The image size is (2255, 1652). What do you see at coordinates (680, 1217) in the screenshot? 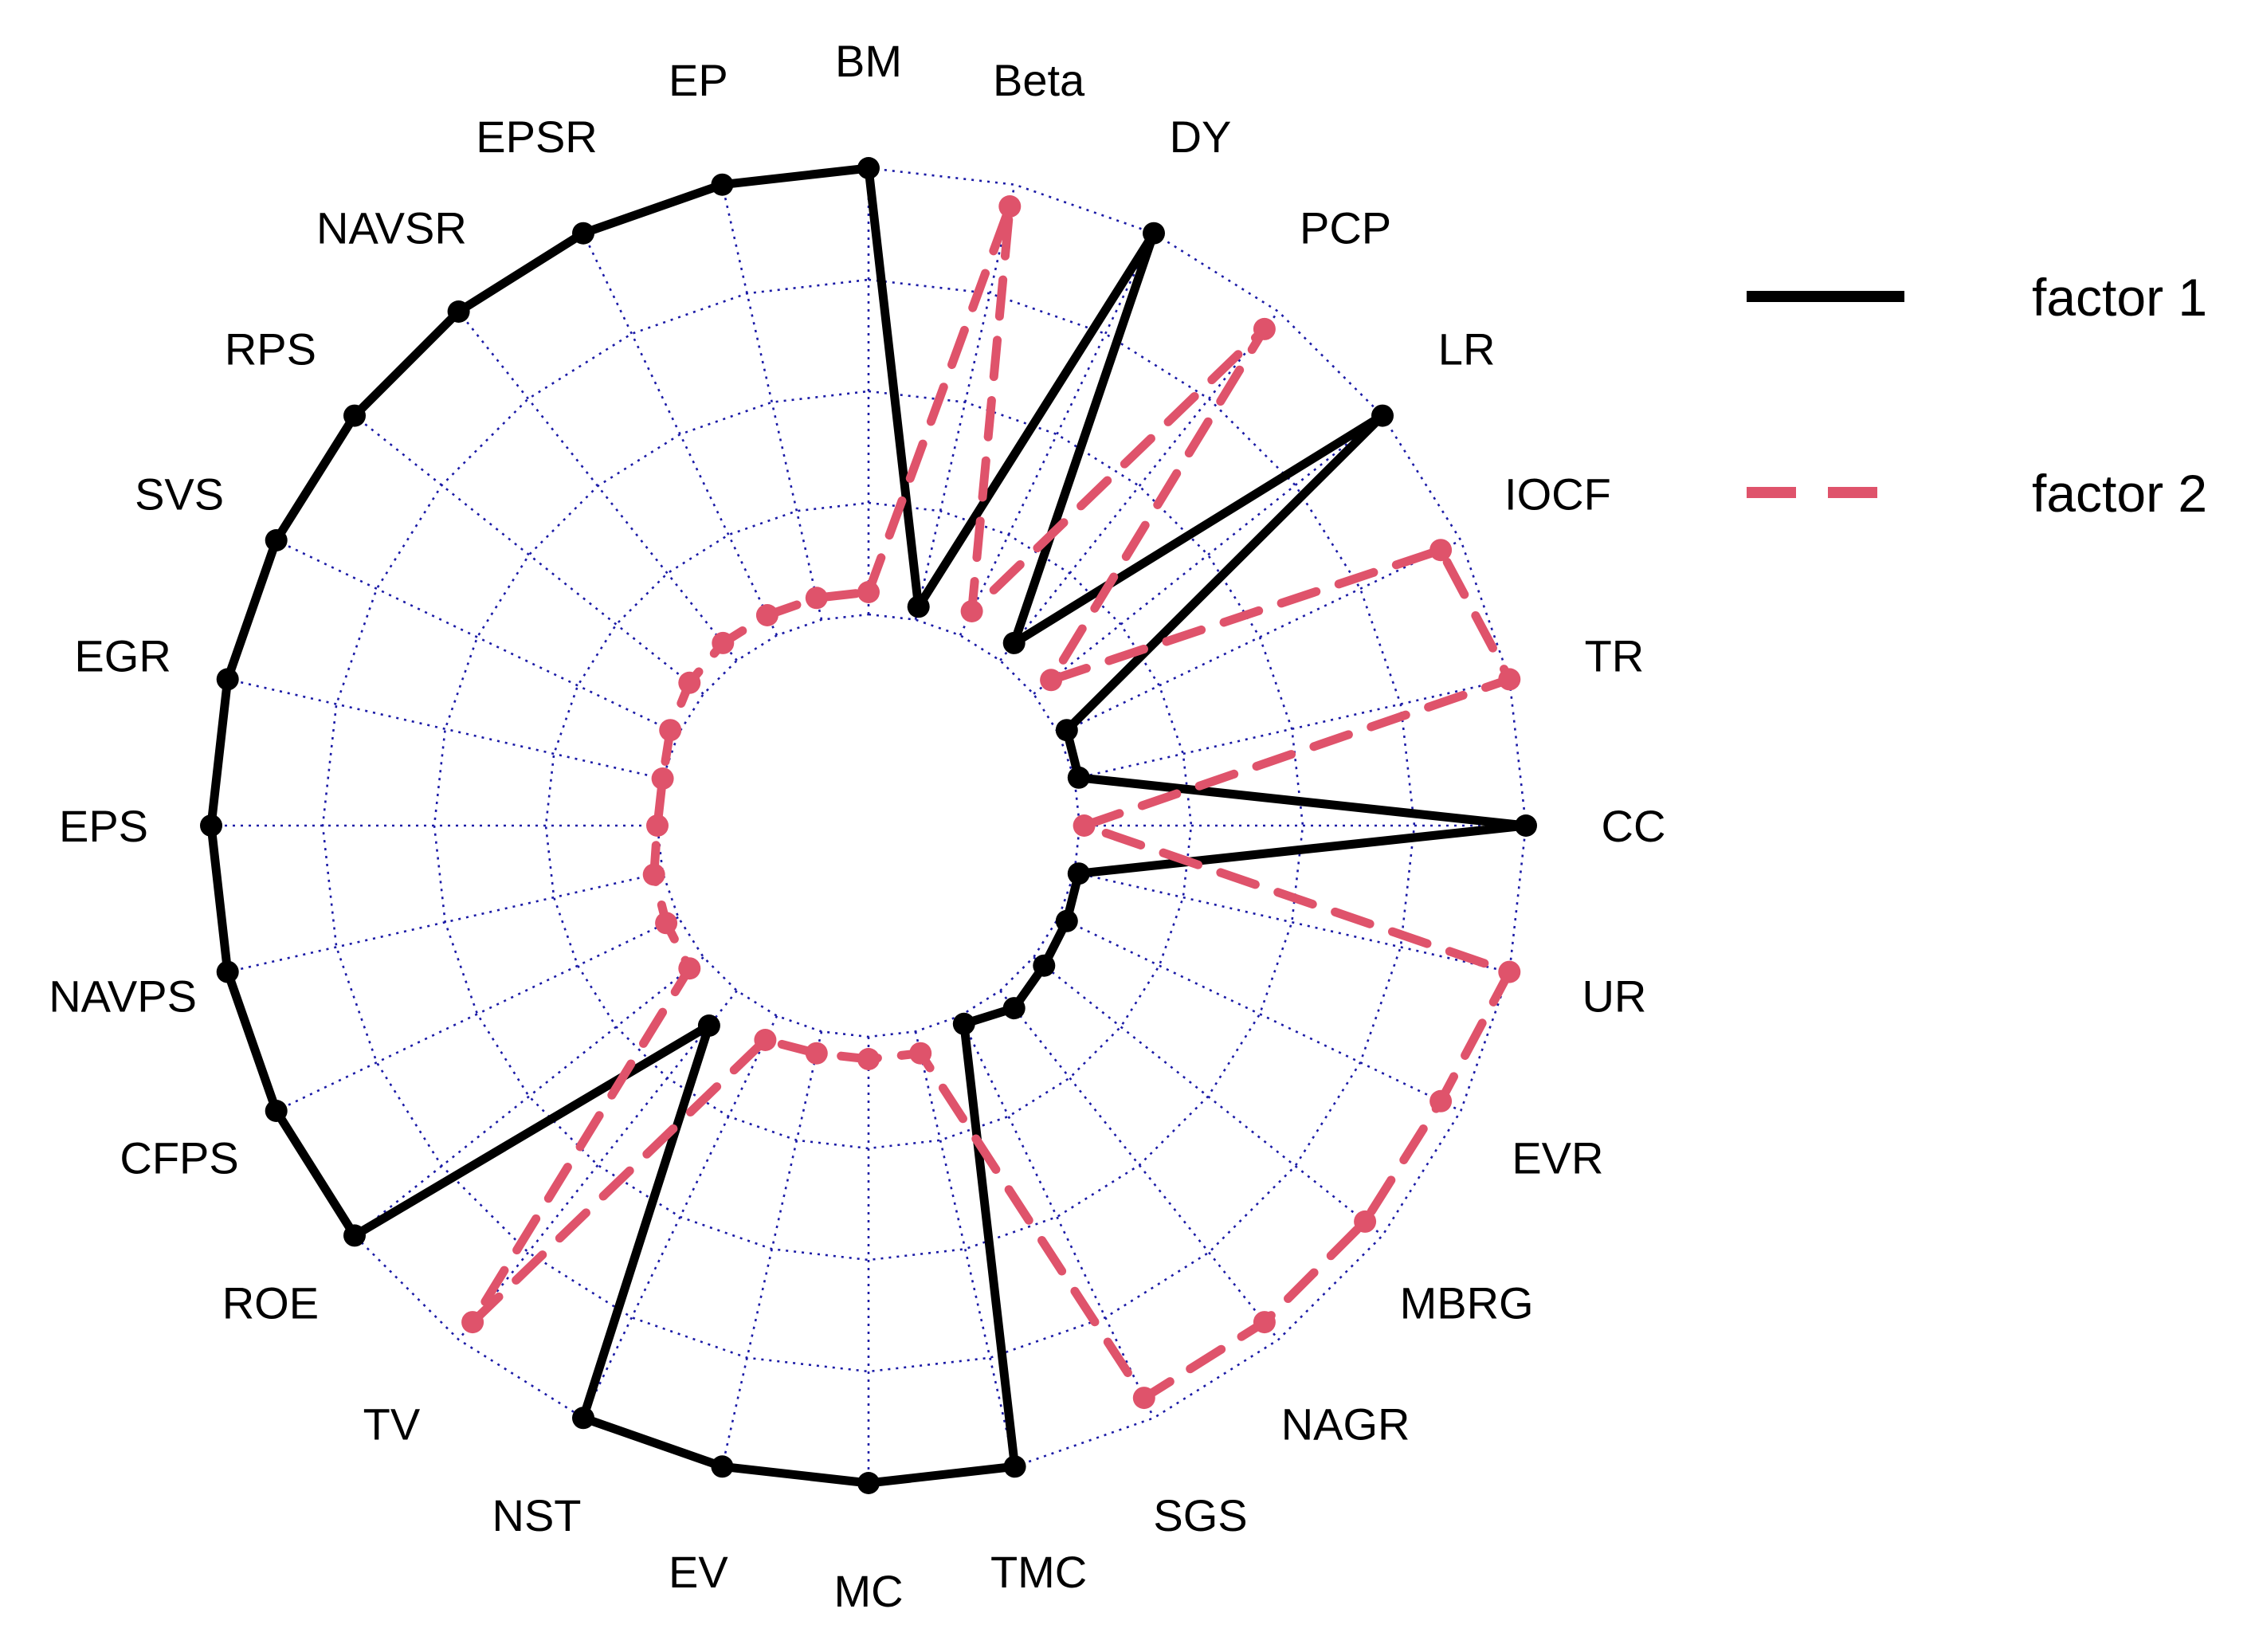
I see `grid-spoke-nst` at bounding box center [680, 1217].